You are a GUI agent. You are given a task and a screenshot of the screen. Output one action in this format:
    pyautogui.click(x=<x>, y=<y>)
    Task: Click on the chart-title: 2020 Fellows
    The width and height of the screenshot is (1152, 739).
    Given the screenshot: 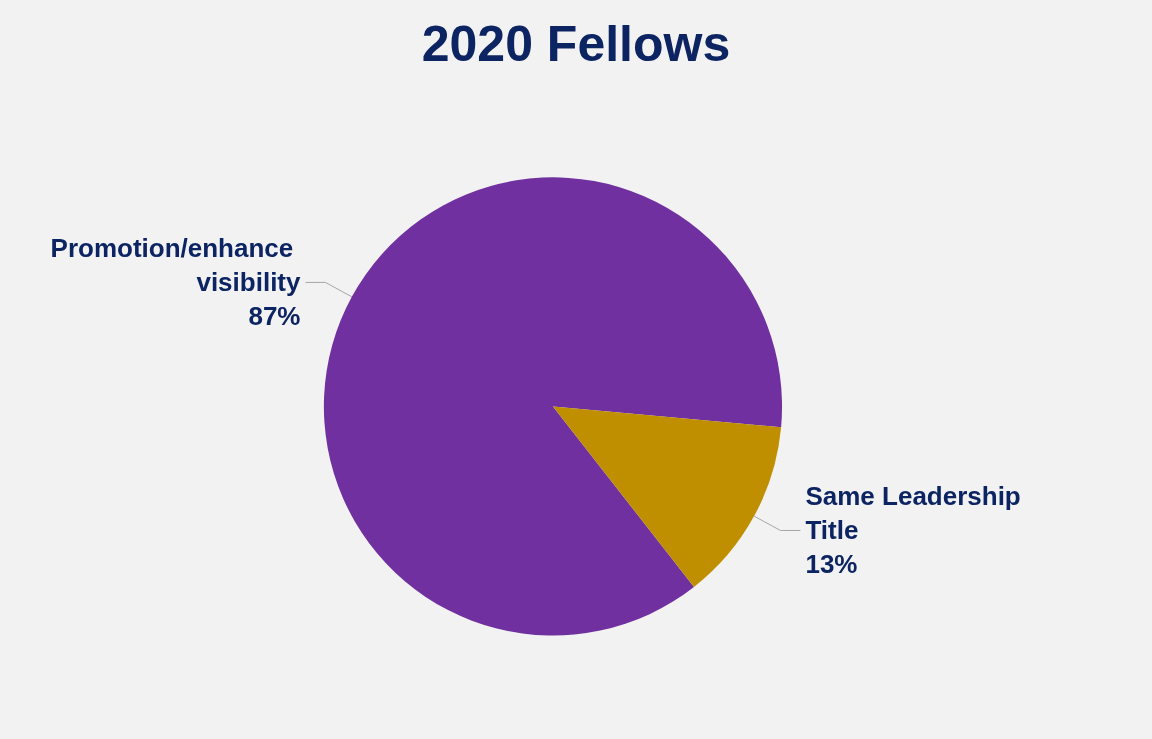 What is the action you would take?
    pyautogui.click(x=576, y=44)
    